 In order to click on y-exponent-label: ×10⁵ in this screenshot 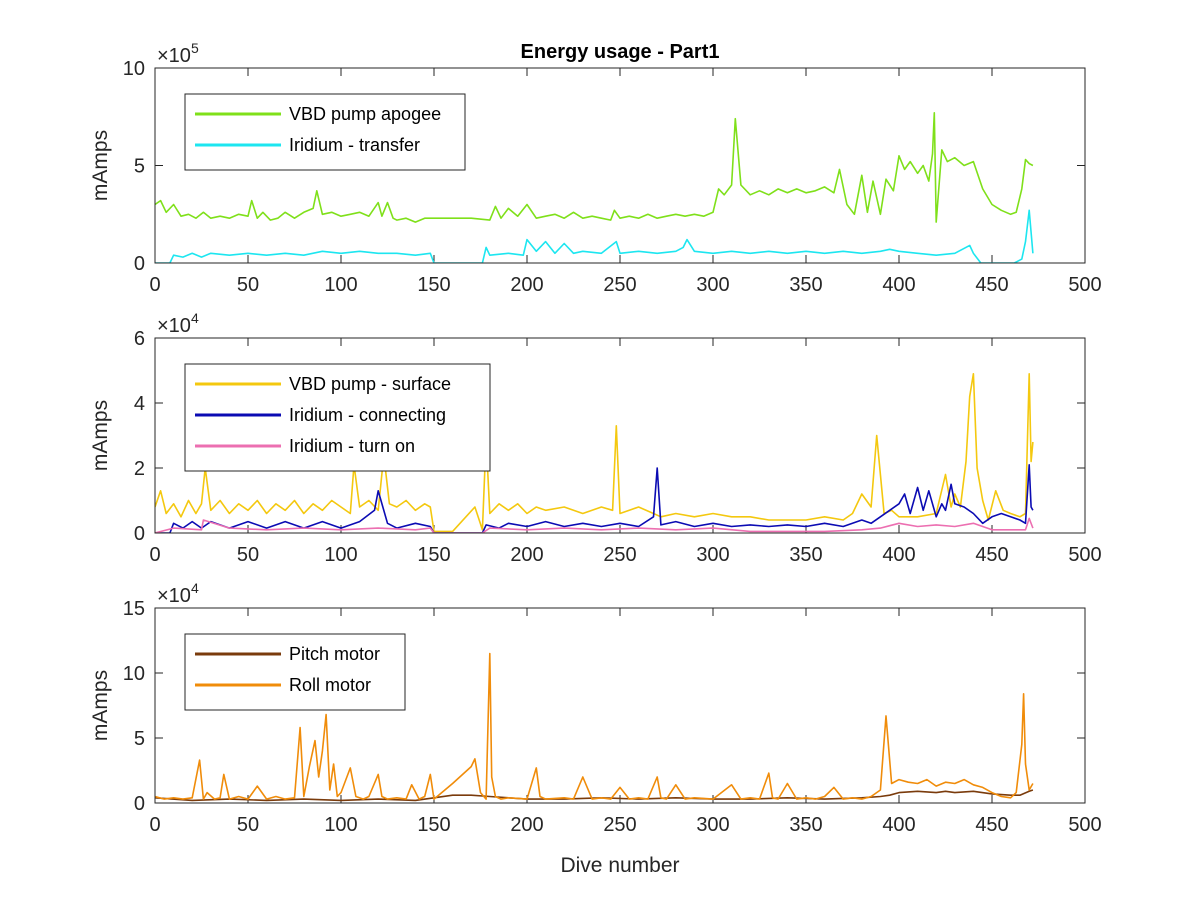, I will do `click(178, 53)`.